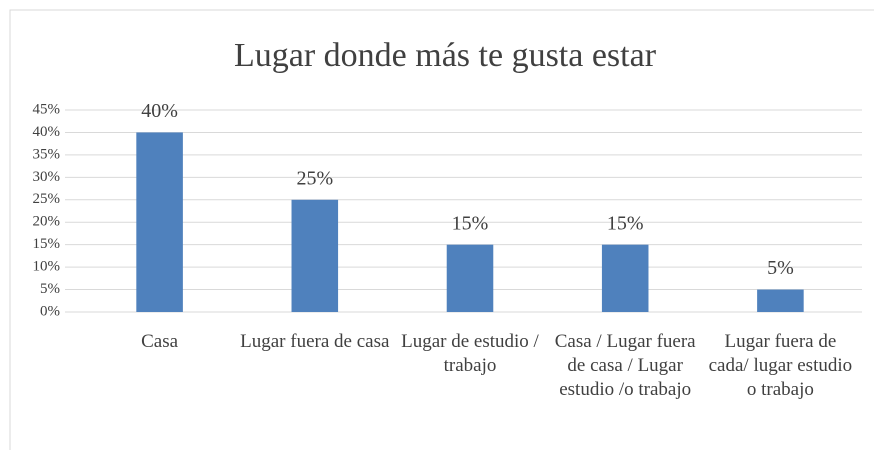  What do you see at coordinates (47, 244) in the screenshot?
I see `y-tick-label: 15%` at bounding box center [47, 244].